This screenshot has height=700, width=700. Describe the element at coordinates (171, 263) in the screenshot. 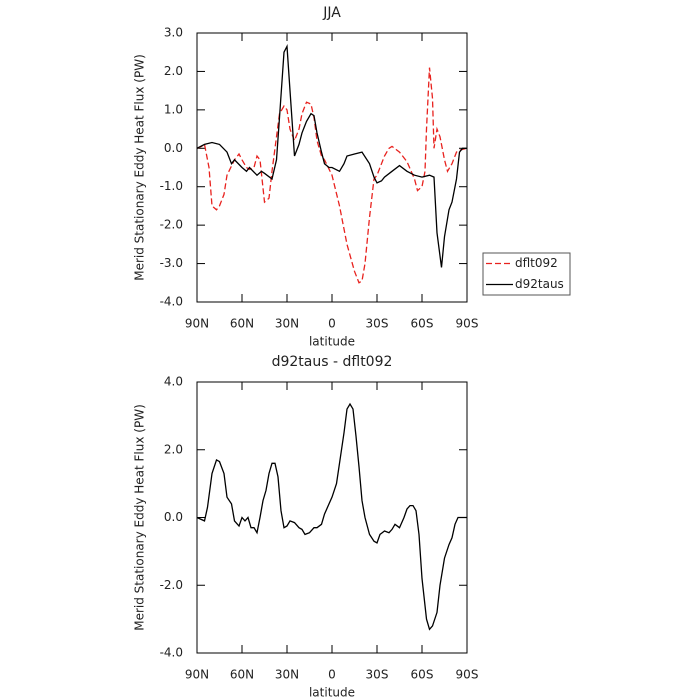

I see `y-tick-label: -3.0` at that location.